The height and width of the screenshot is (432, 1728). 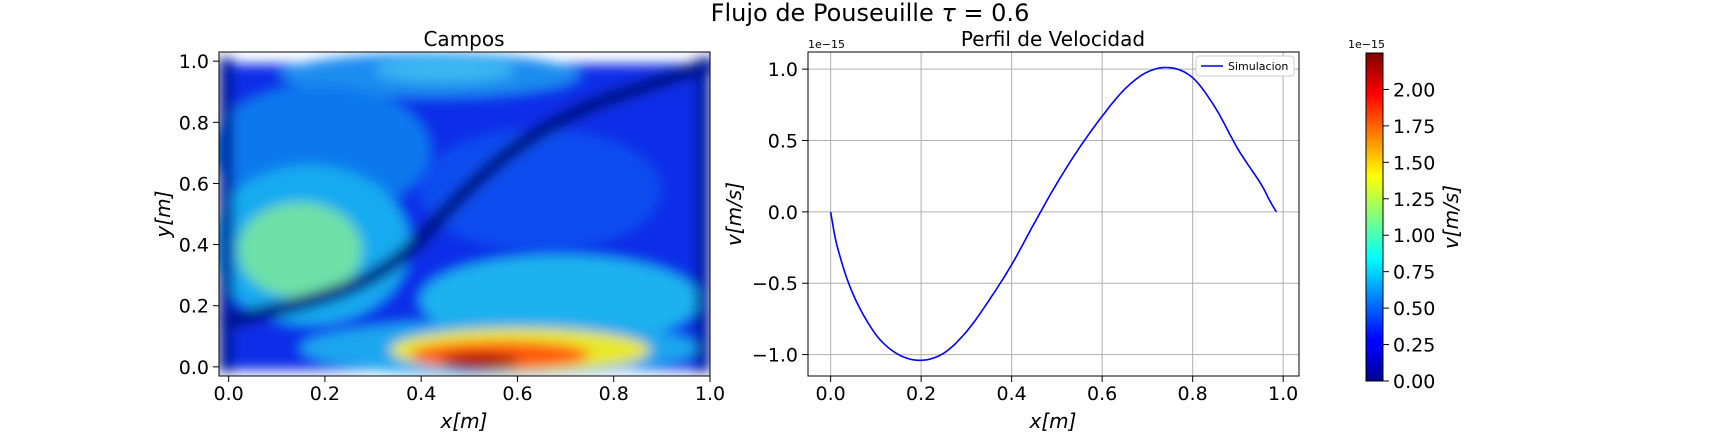 I want to click on heatmap-xtick-label: 0.4, so click(x=421, y=394).